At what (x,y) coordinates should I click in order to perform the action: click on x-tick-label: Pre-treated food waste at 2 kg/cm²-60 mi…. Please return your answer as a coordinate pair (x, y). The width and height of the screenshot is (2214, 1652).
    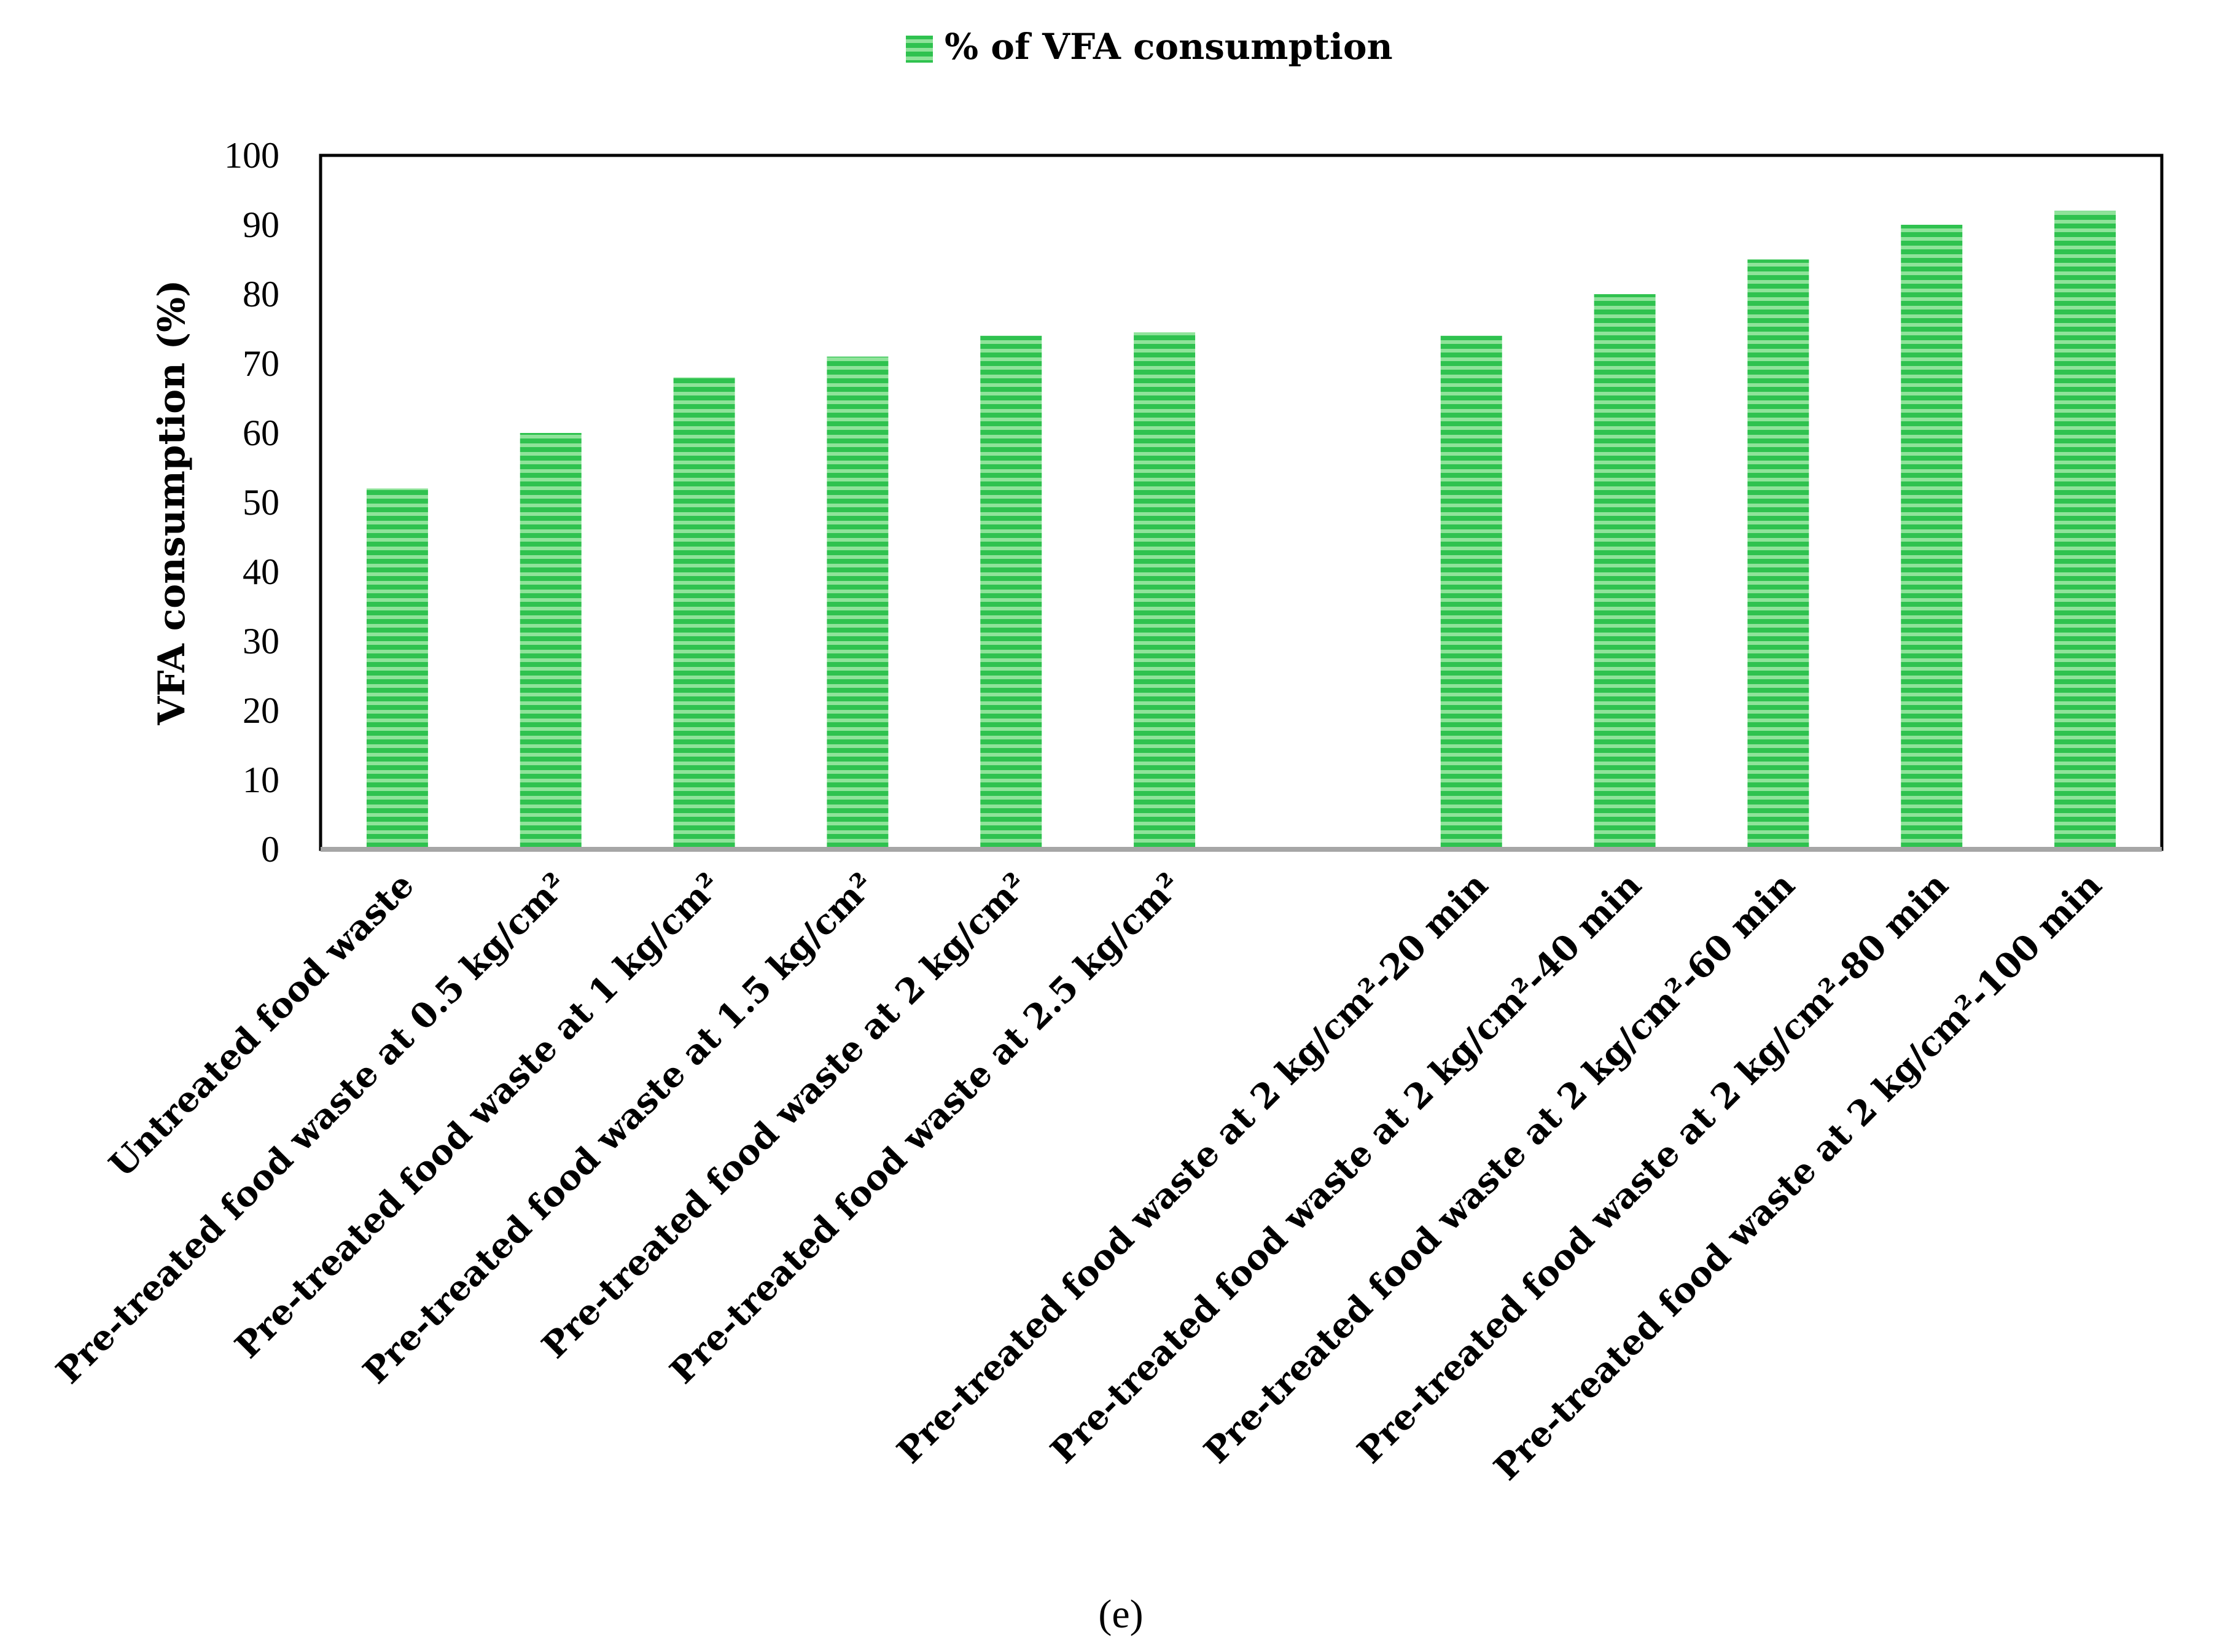
    Looking at the image, I should click on (1499, 1168).